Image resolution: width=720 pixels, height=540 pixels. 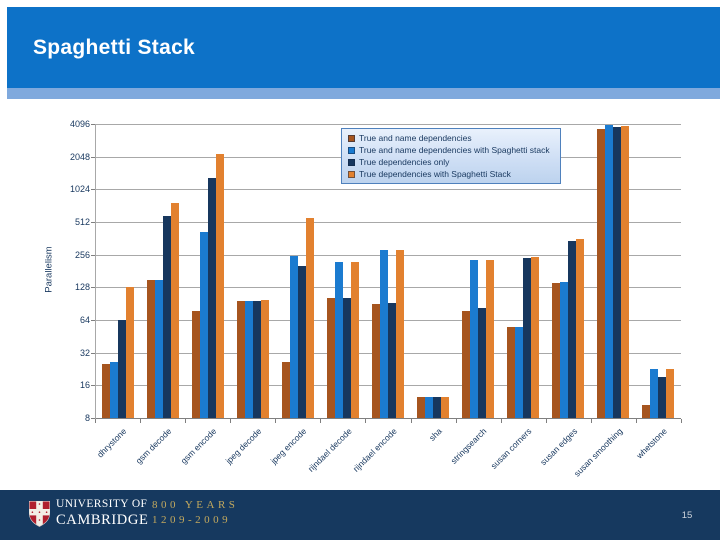 I want to click on university-line2: CAMBRIDGE, so click(x=102, y=519).